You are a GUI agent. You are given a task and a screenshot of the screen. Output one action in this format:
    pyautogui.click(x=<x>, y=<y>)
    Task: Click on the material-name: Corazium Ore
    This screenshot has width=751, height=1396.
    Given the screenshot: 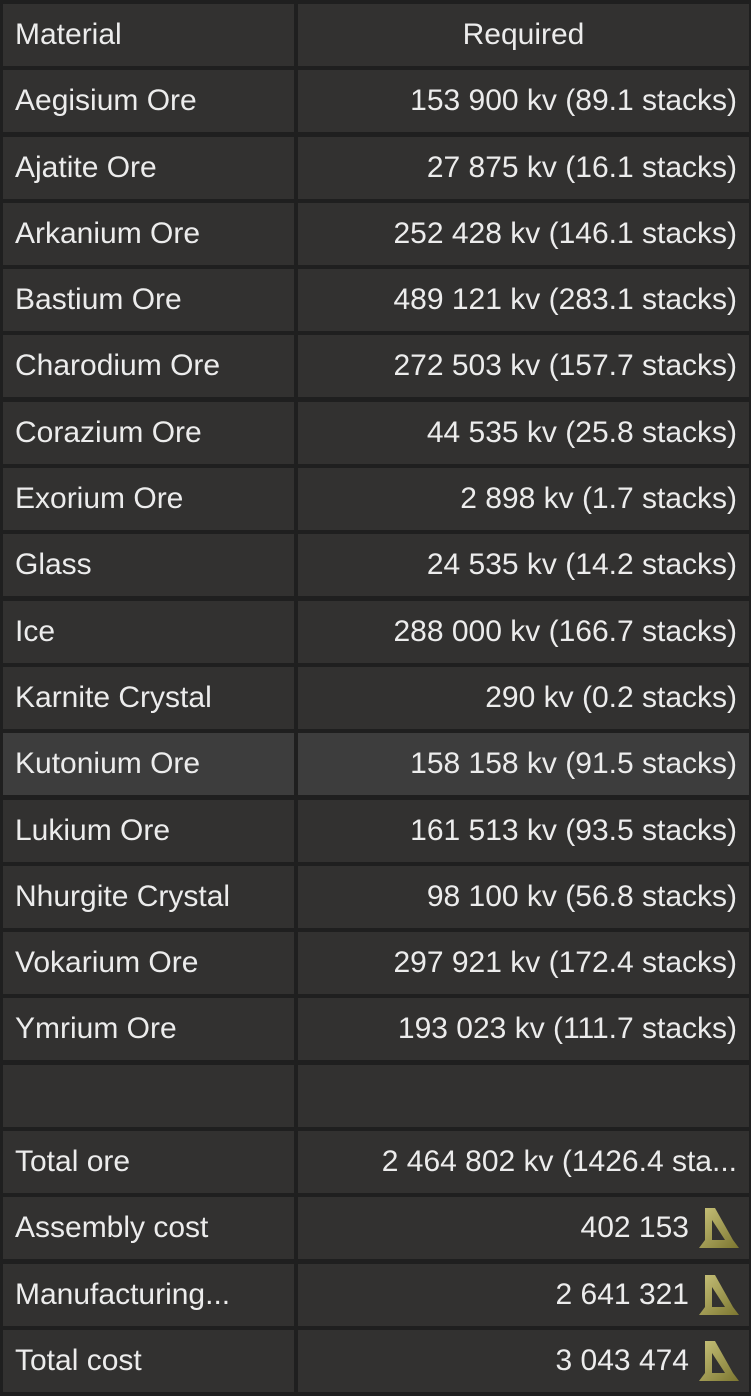 What is the action you would take?
    pyautogui.click(x=148, y=432)
    